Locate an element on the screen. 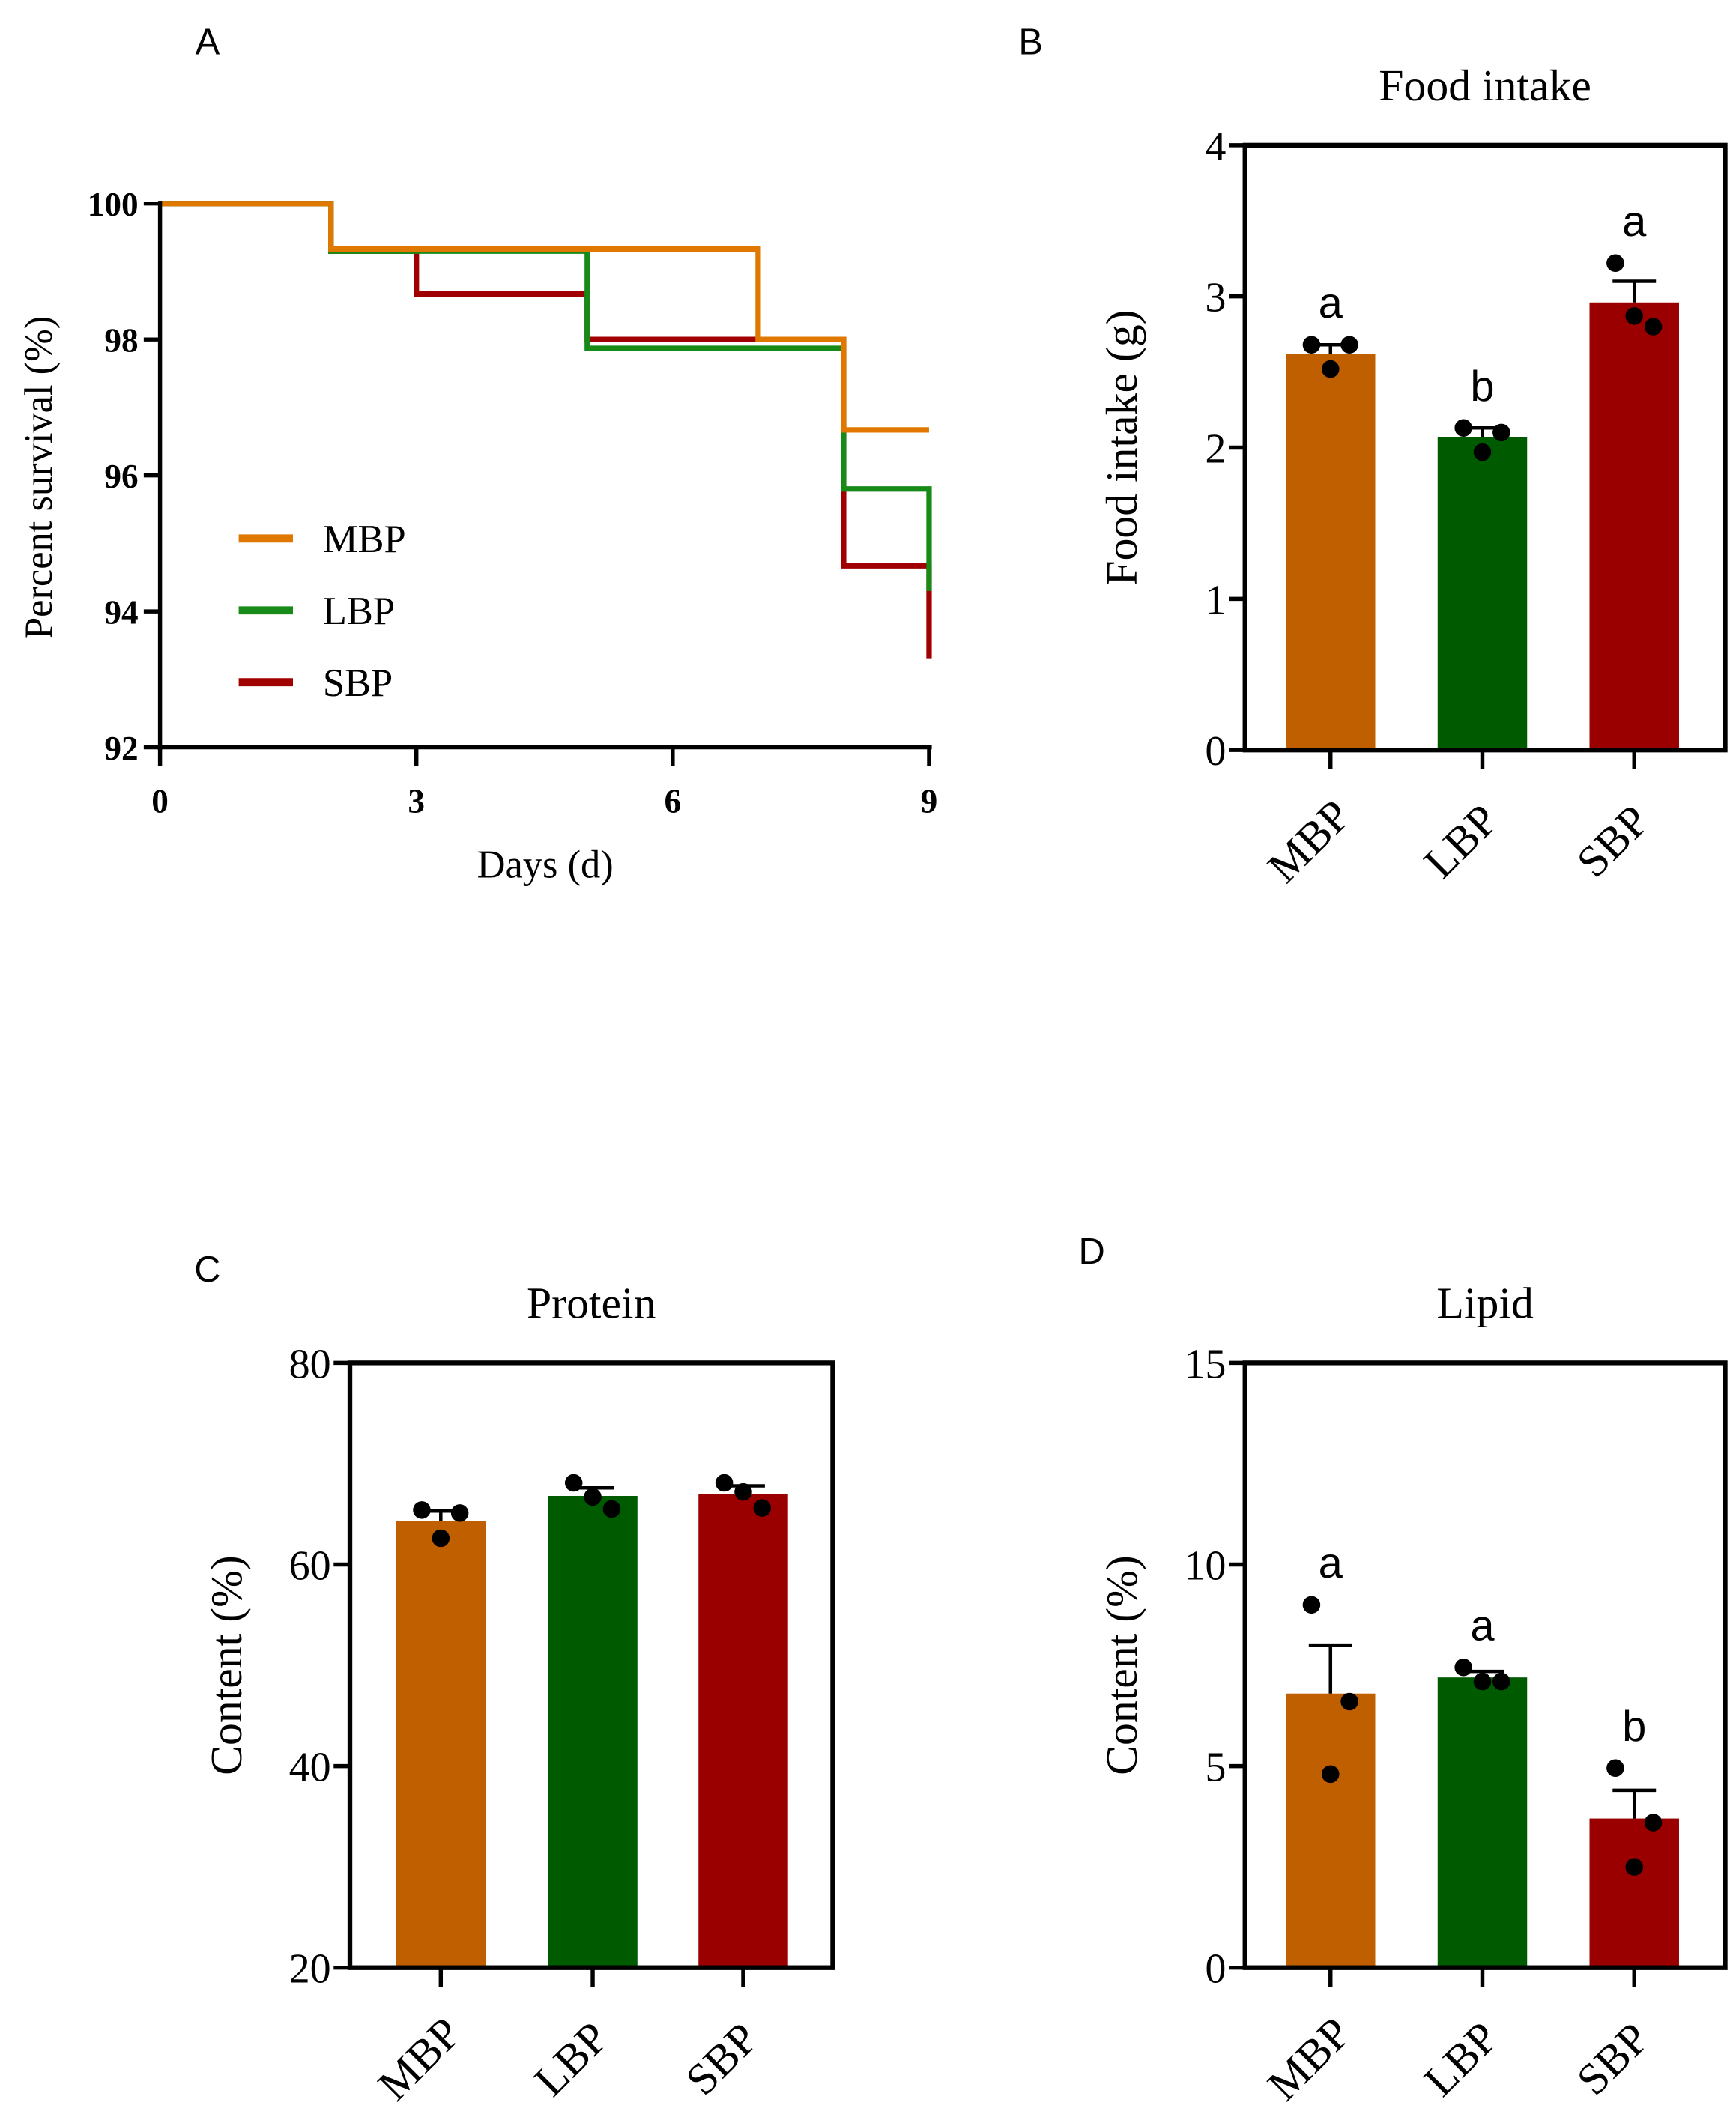 This screenshot has width=1736, height=2117. bar-chart-C is located at coordinates (584, 1673).